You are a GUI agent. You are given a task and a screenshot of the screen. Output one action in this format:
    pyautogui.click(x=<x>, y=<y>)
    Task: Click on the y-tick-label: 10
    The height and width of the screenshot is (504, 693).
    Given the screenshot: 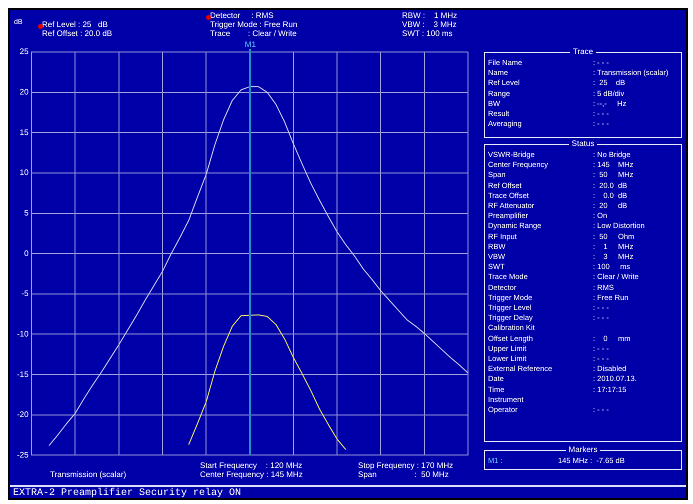 What is the action you would take?
    pyautogui.click(x=25, y=173)
    